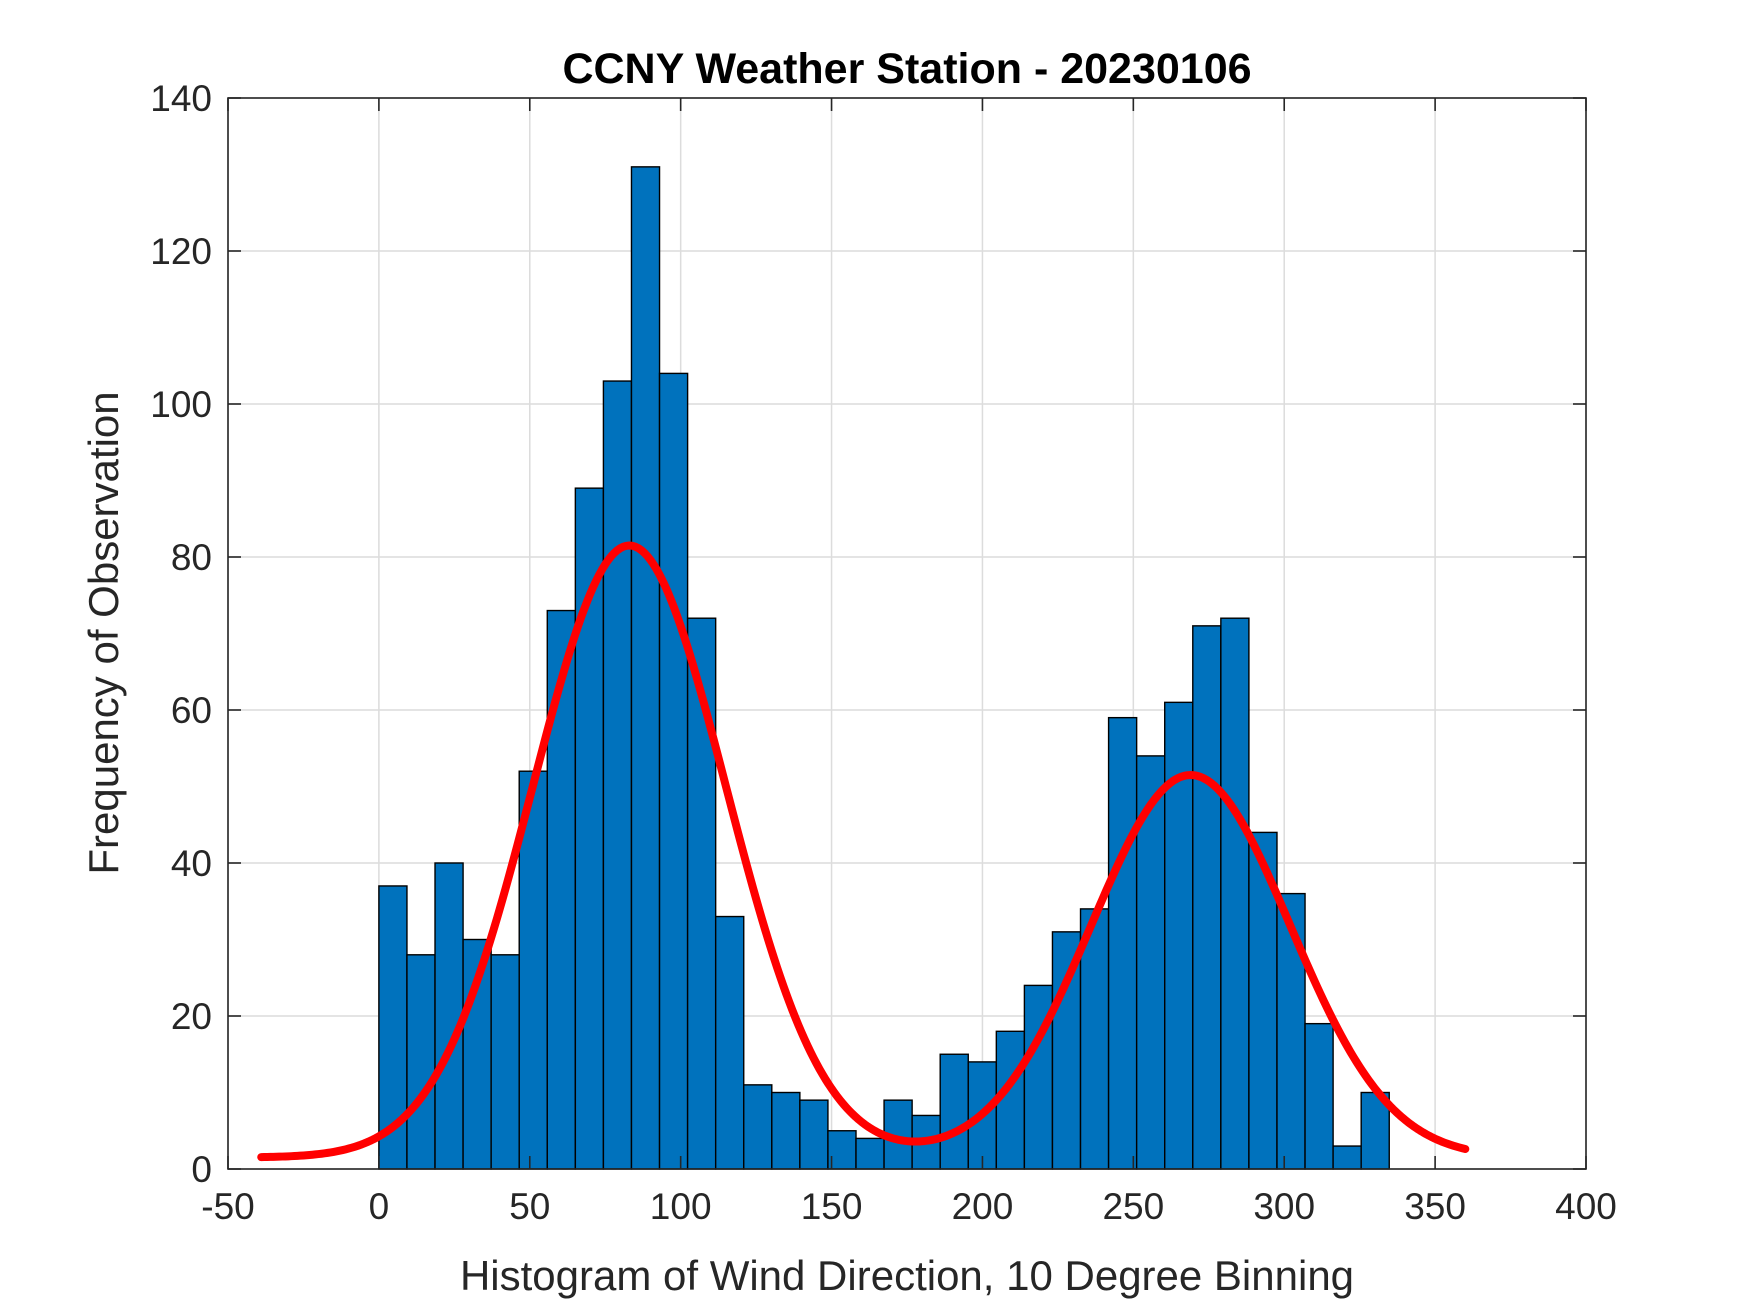  Describe the element at coordinates (191, 1016) in the screenshot. I see `y-tick-label: 20` at that location.